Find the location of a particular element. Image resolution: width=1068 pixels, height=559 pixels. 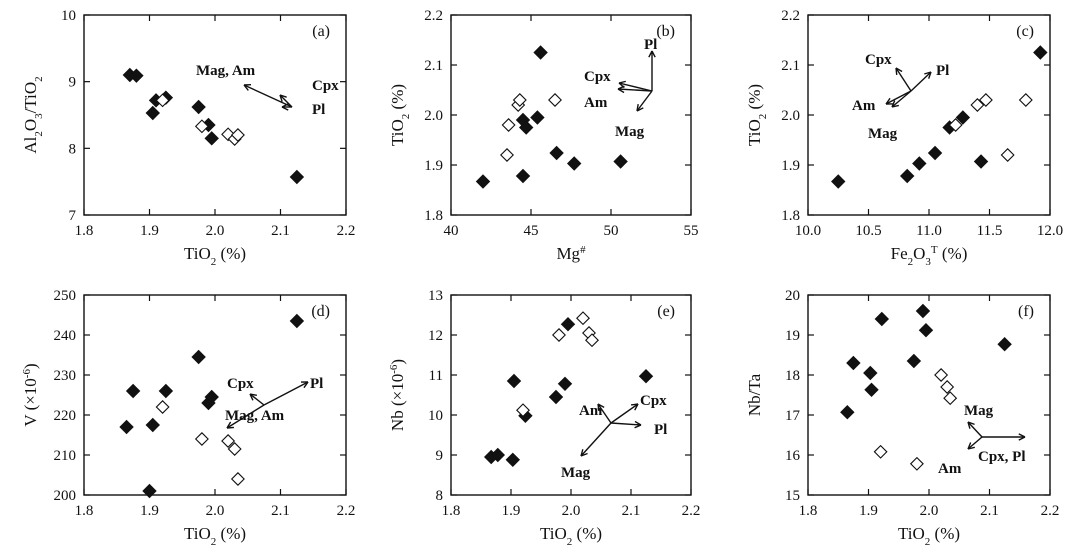

vector-arrow-pl is located at coordinates (626, 424).